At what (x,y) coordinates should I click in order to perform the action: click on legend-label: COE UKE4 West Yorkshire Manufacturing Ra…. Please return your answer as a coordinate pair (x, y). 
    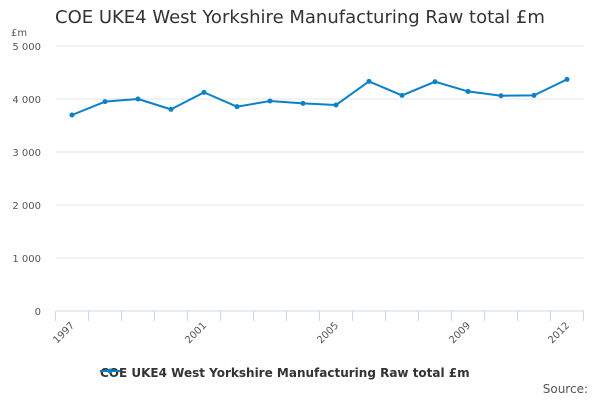
    Looking at the image, I should click on (285, 373).